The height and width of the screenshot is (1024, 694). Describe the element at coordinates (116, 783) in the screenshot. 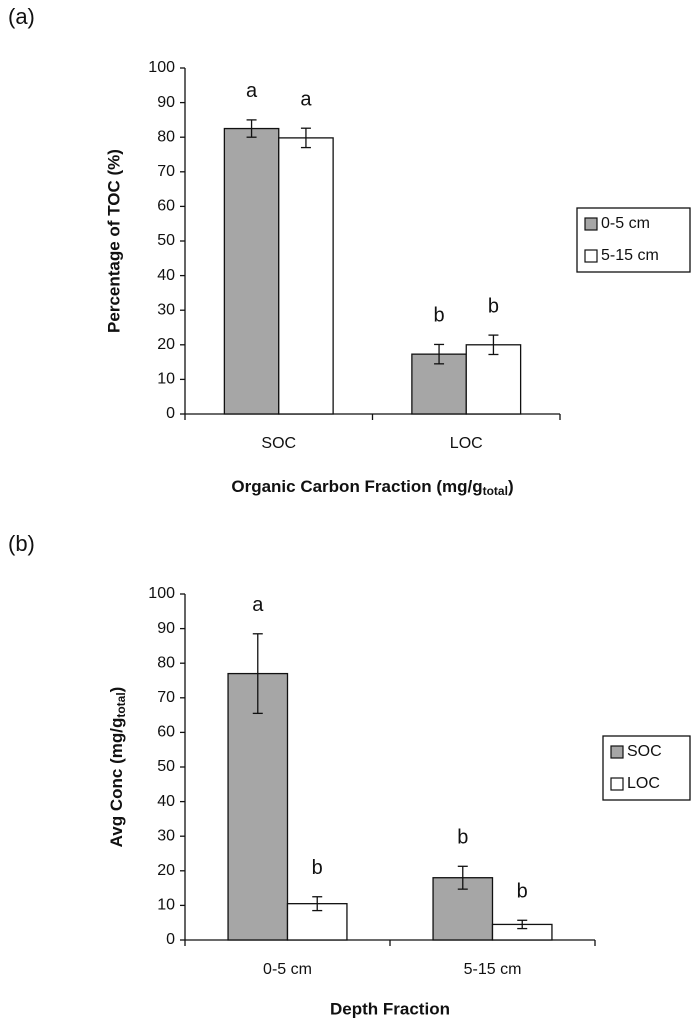

I see `y-axis-title-part: Avg Conc (mg/g` at that location.